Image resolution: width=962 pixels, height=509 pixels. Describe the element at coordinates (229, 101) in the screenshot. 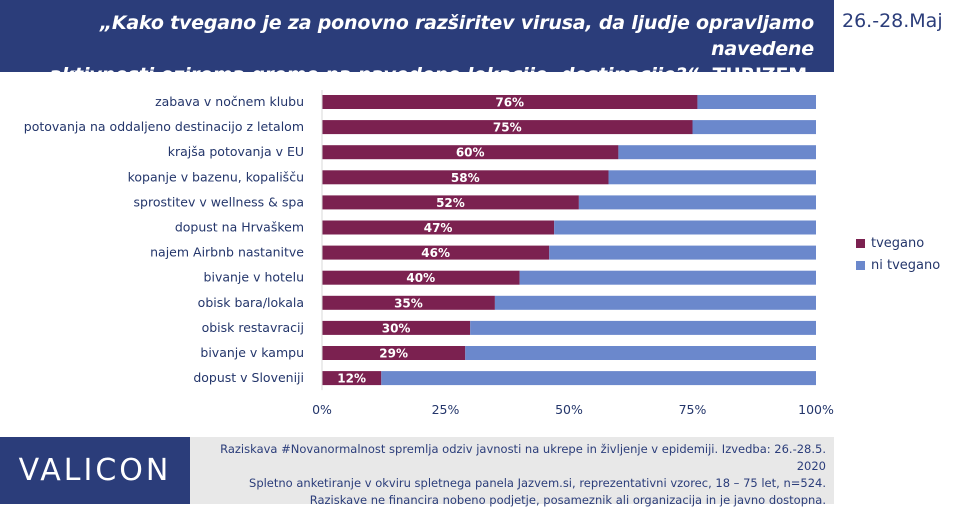

I see `category-label: zabava v nočnem klubu` at that location.